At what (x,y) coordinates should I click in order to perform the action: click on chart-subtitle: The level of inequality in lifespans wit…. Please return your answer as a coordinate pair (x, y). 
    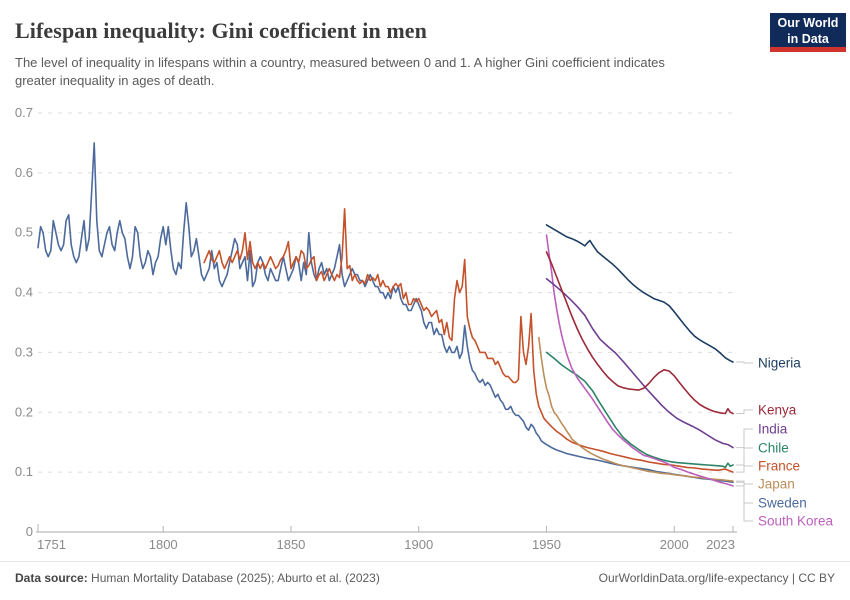
    Looking at the image, I should click on (340, 71).